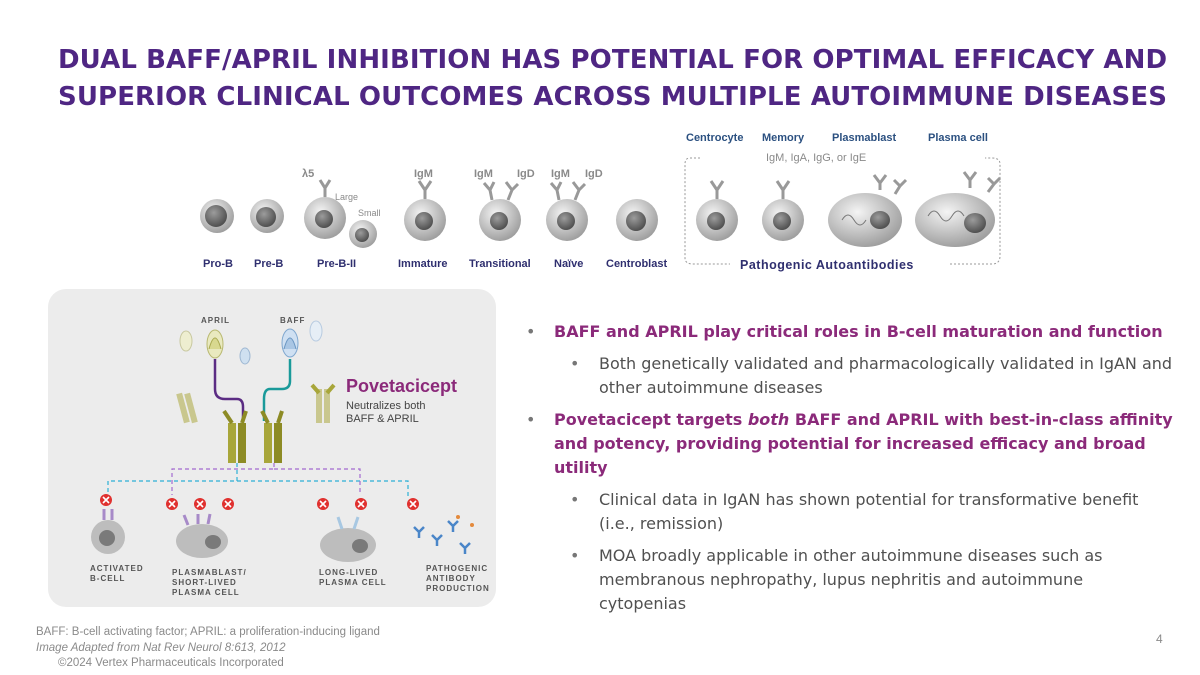 The height and width of the screenshot is (675, 1200). What do you see at coordinates (715, 138) in the screenshot?
I see `stage-label-centrocyte: Centrocyte` at bounding box center [715, 138].